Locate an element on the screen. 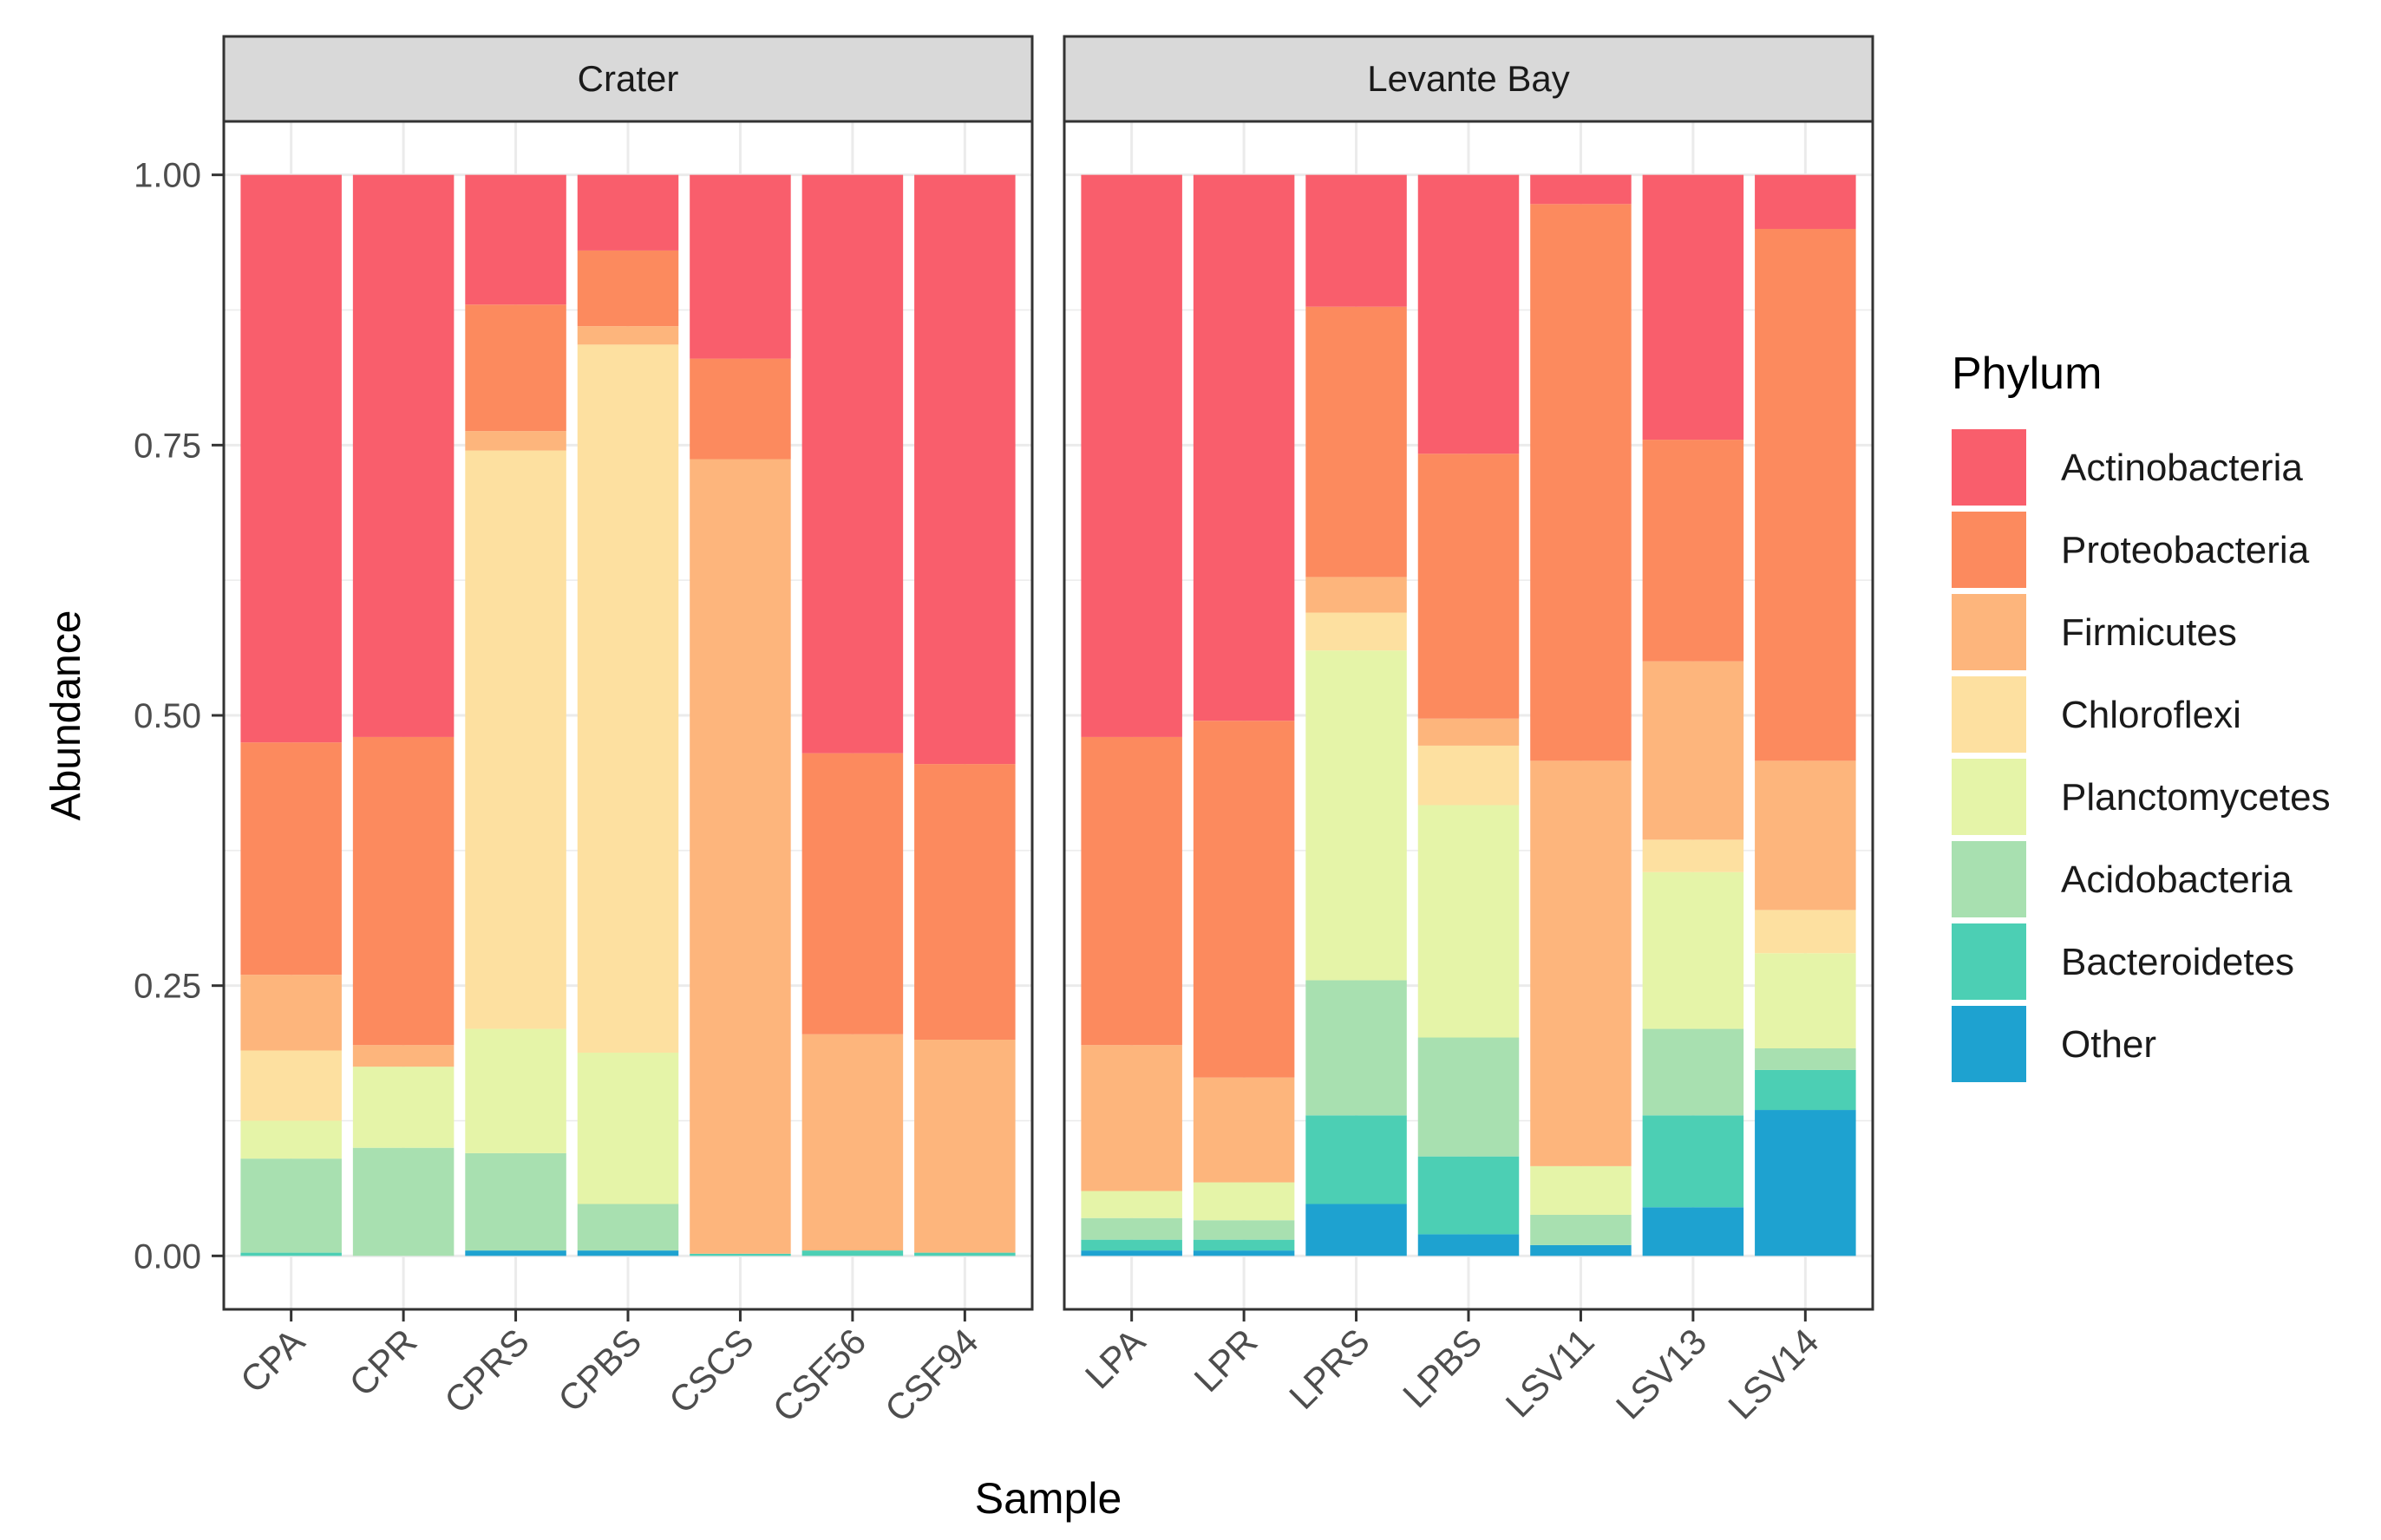 The image size is (2381, 1540). y-tick-label: 0.00 is located at coordinates (167, 1256).